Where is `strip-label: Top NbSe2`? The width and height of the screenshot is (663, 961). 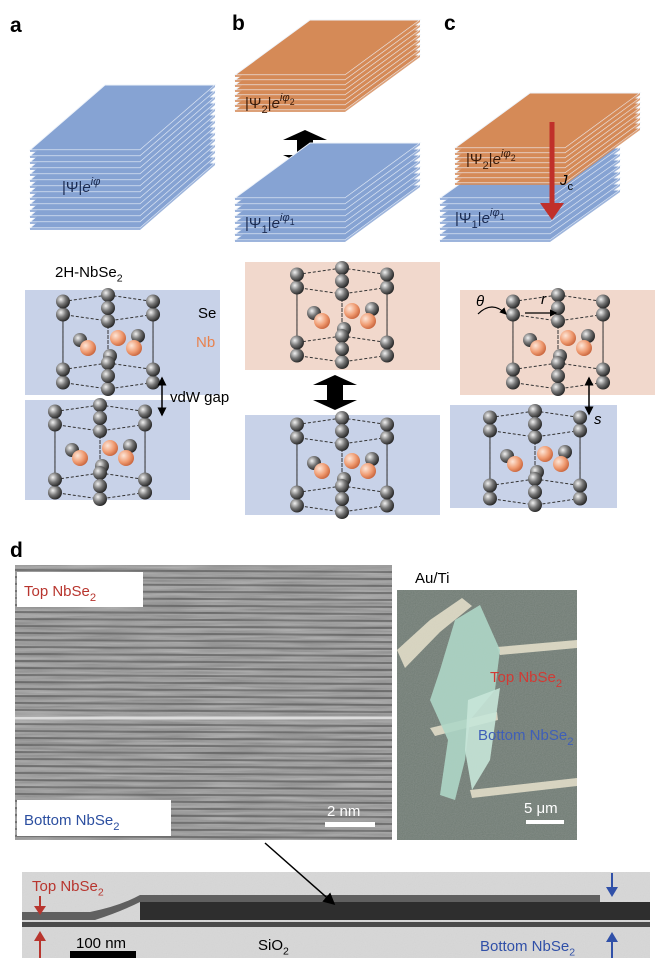 strip-label: Top NbSe2 is located at coordinates (68, 888).